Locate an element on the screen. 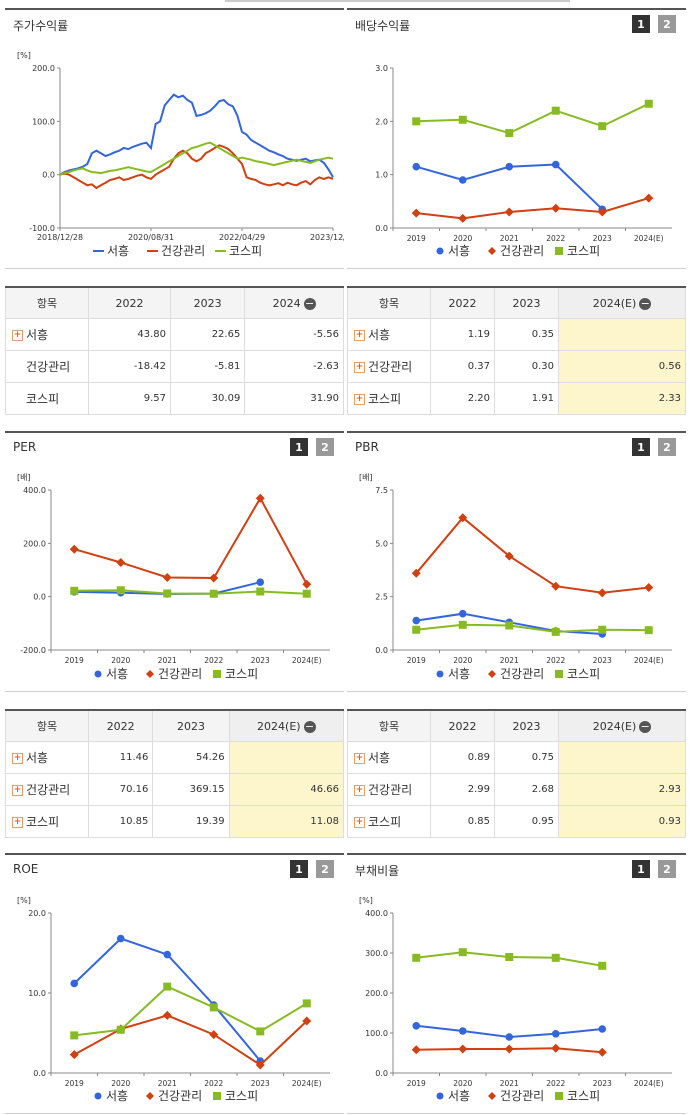 This screenshot has height=1115, width=691. dividend-yield-title: 배당수익률 is located at coordinates (383, 26).